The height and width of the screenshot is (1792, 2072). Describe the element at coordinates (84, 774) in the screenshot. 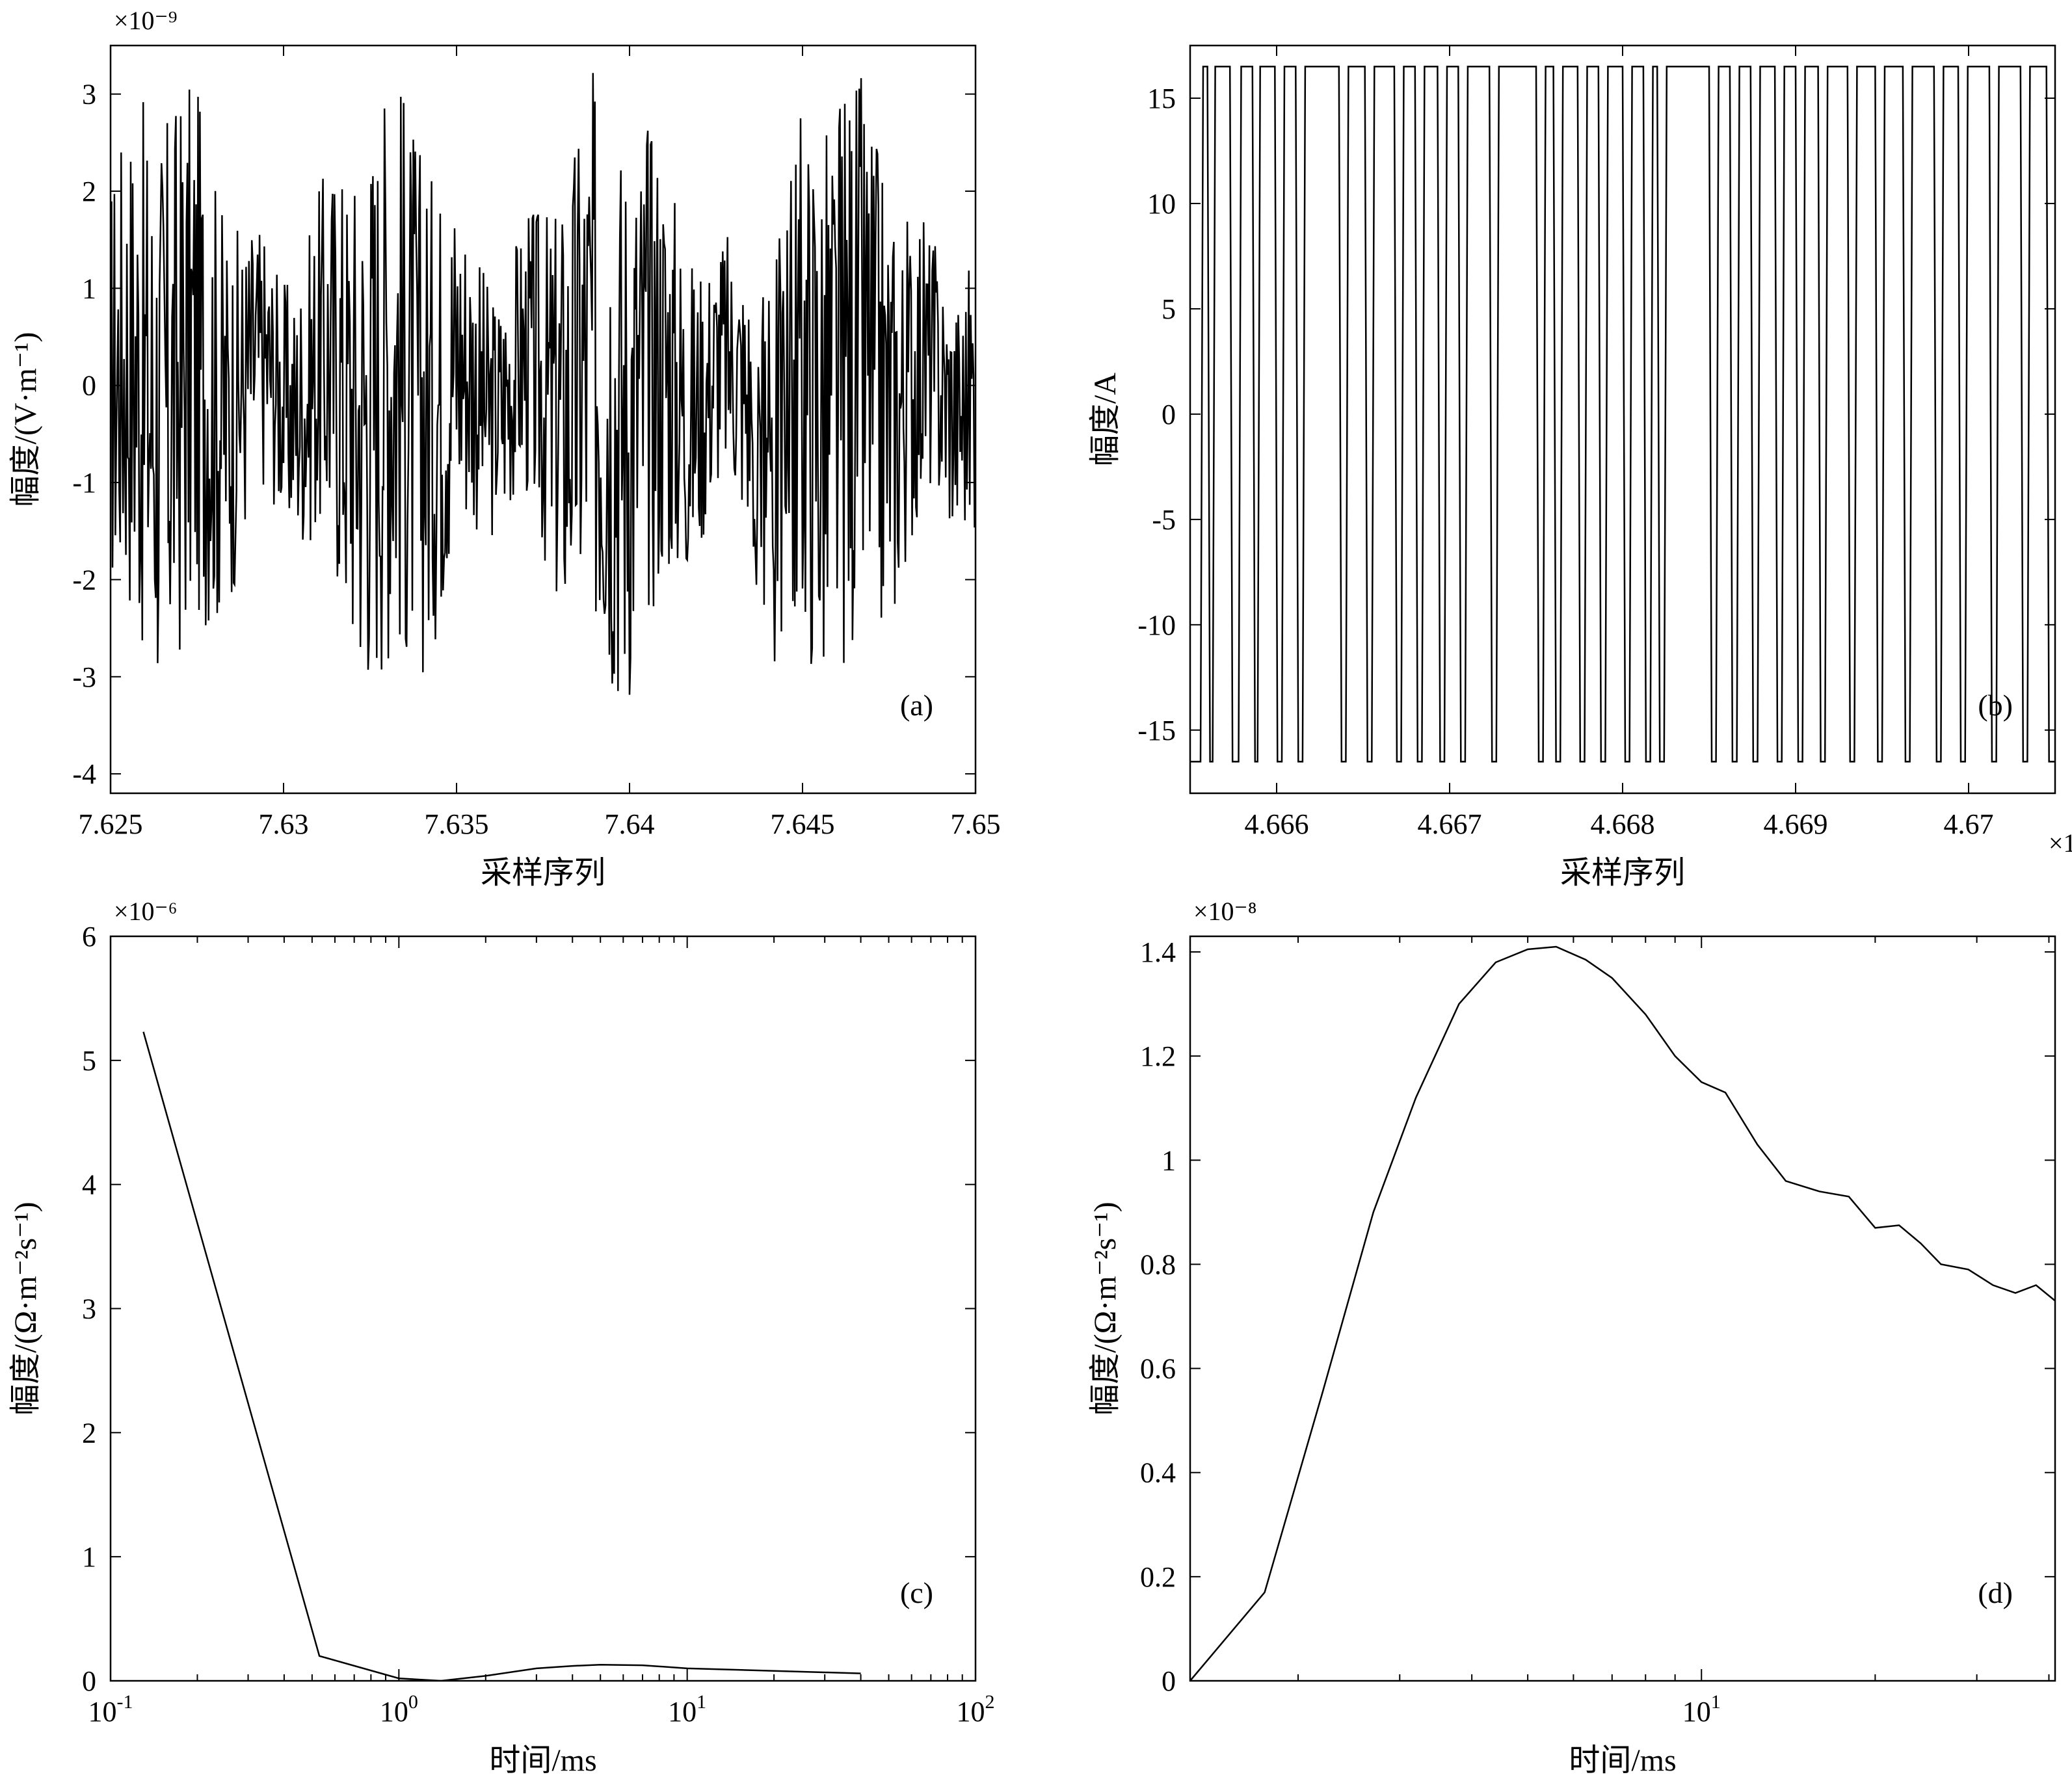

I see `y-tick-label-a: -4` at that location.